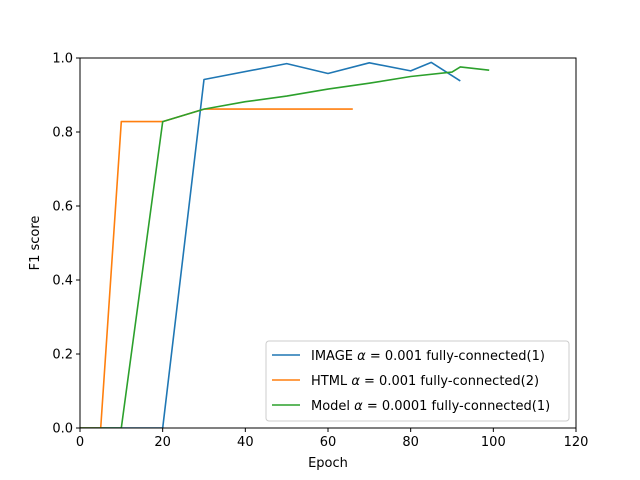  What do you see at coordinates (410, 442) in the screenshot?
I see `x-tick-label: 80` at bounding box center [410, 442].